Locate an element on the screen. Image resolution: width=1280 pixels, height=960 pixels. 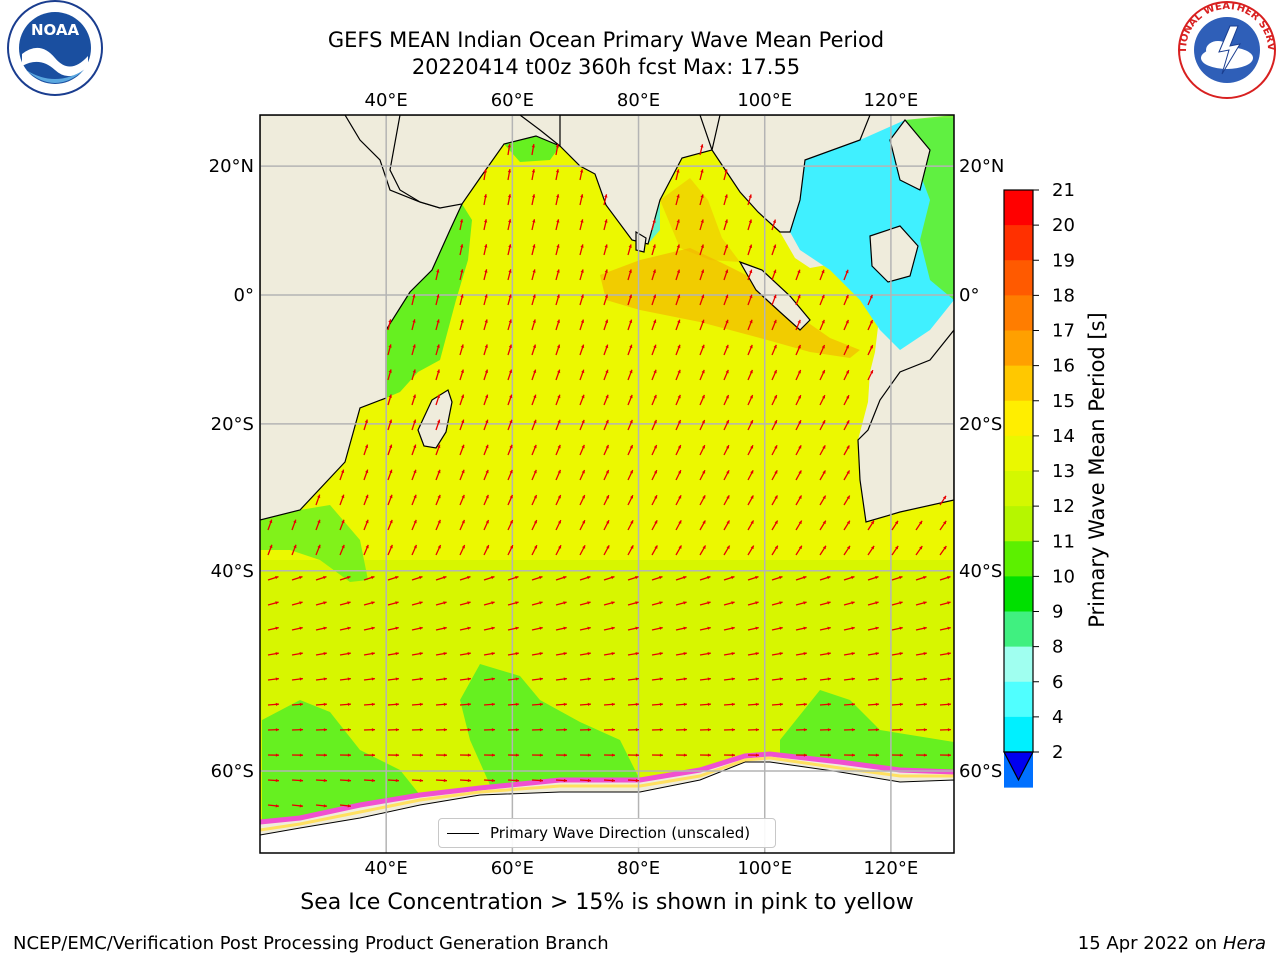
lon-tick-label: 60°E is located at coordinates (512, 100).